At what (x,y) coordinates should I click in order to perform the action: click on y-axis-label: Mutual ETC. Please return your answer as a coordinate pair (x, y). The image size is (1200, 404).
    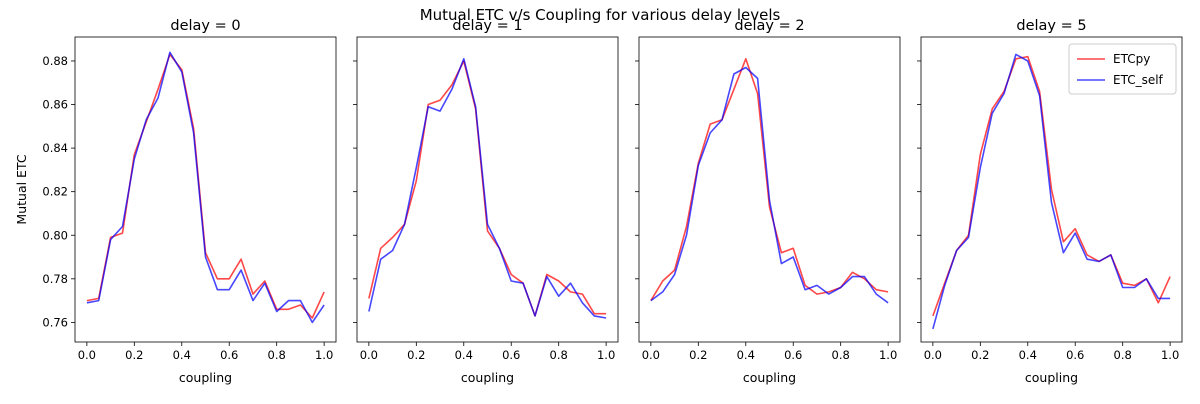
    Looking at the image, I should click on (21, 189).